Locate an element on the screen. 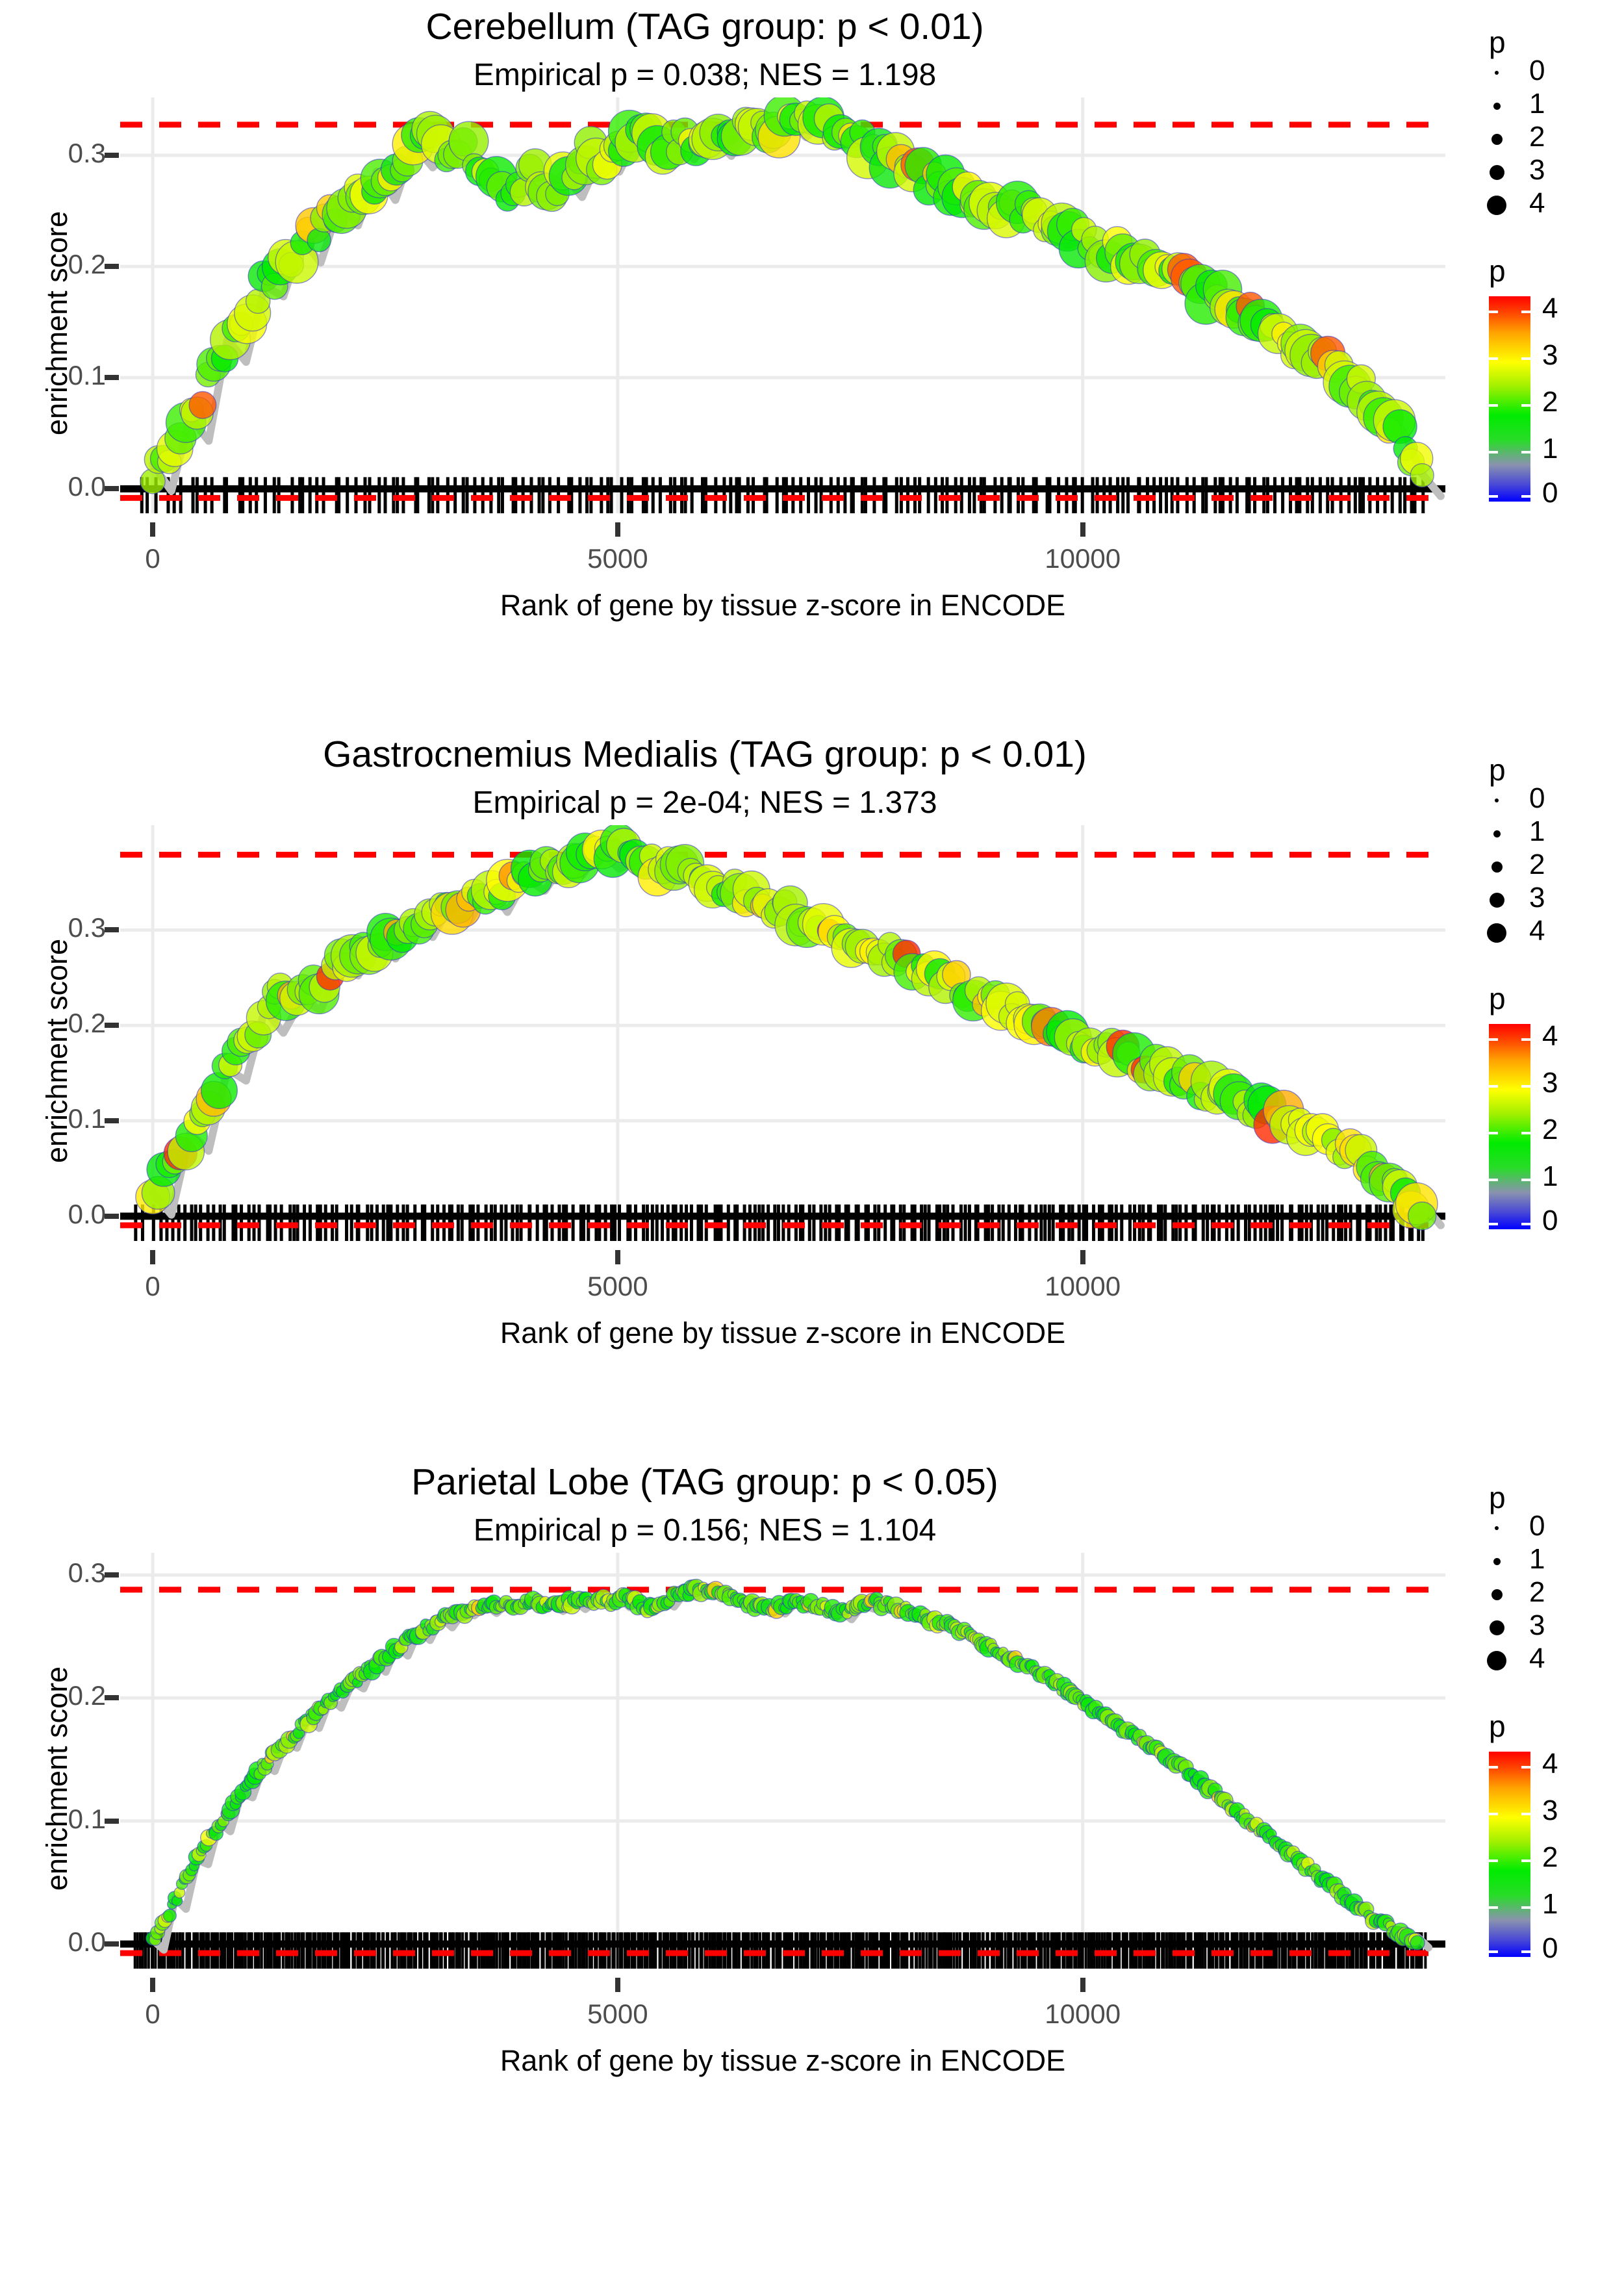  y-axis-tick-label: 0.0 is located at coordinates (87, 1942).